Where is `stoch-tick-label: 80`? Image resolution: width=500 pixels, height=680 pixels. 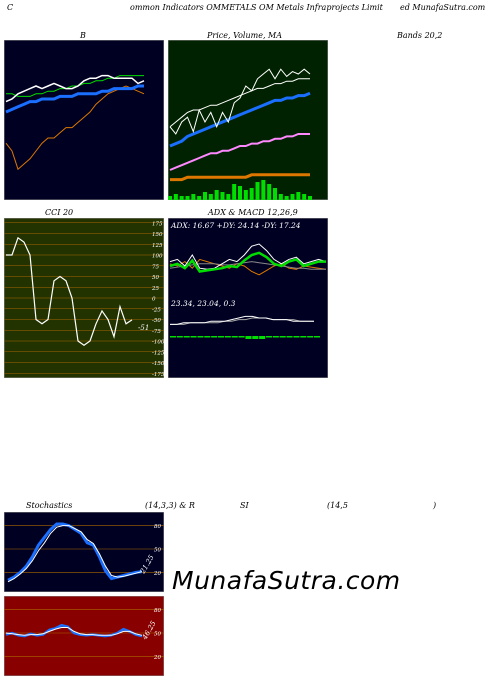
stoch-tick-label: 80 is located at coordinates (157, 527).